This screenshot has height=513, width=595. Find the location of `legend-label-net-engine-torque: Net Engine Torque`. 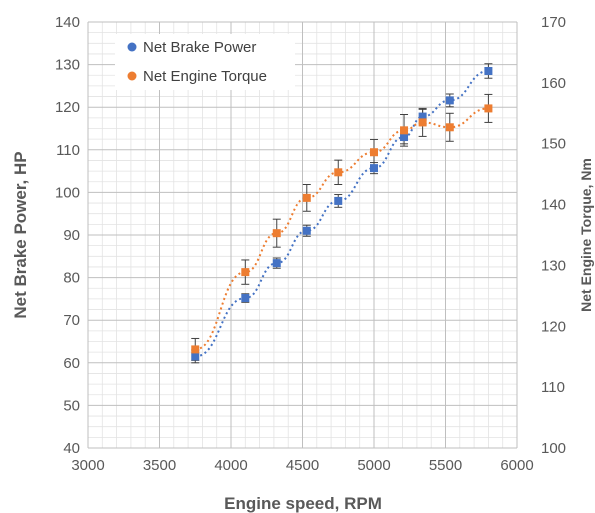

legend-label-net-engine-torque: Net Engine Torque is located at coordinates (205, 76).